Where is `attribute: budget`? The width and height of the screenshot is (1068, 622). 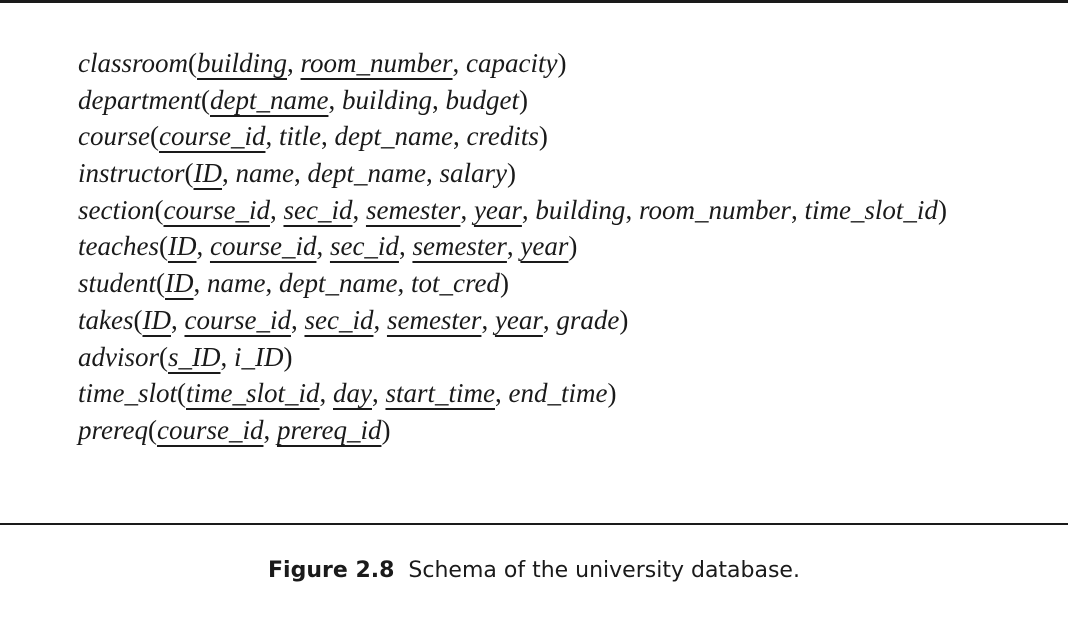 attribute: budget is located at coordinates (482, 99).